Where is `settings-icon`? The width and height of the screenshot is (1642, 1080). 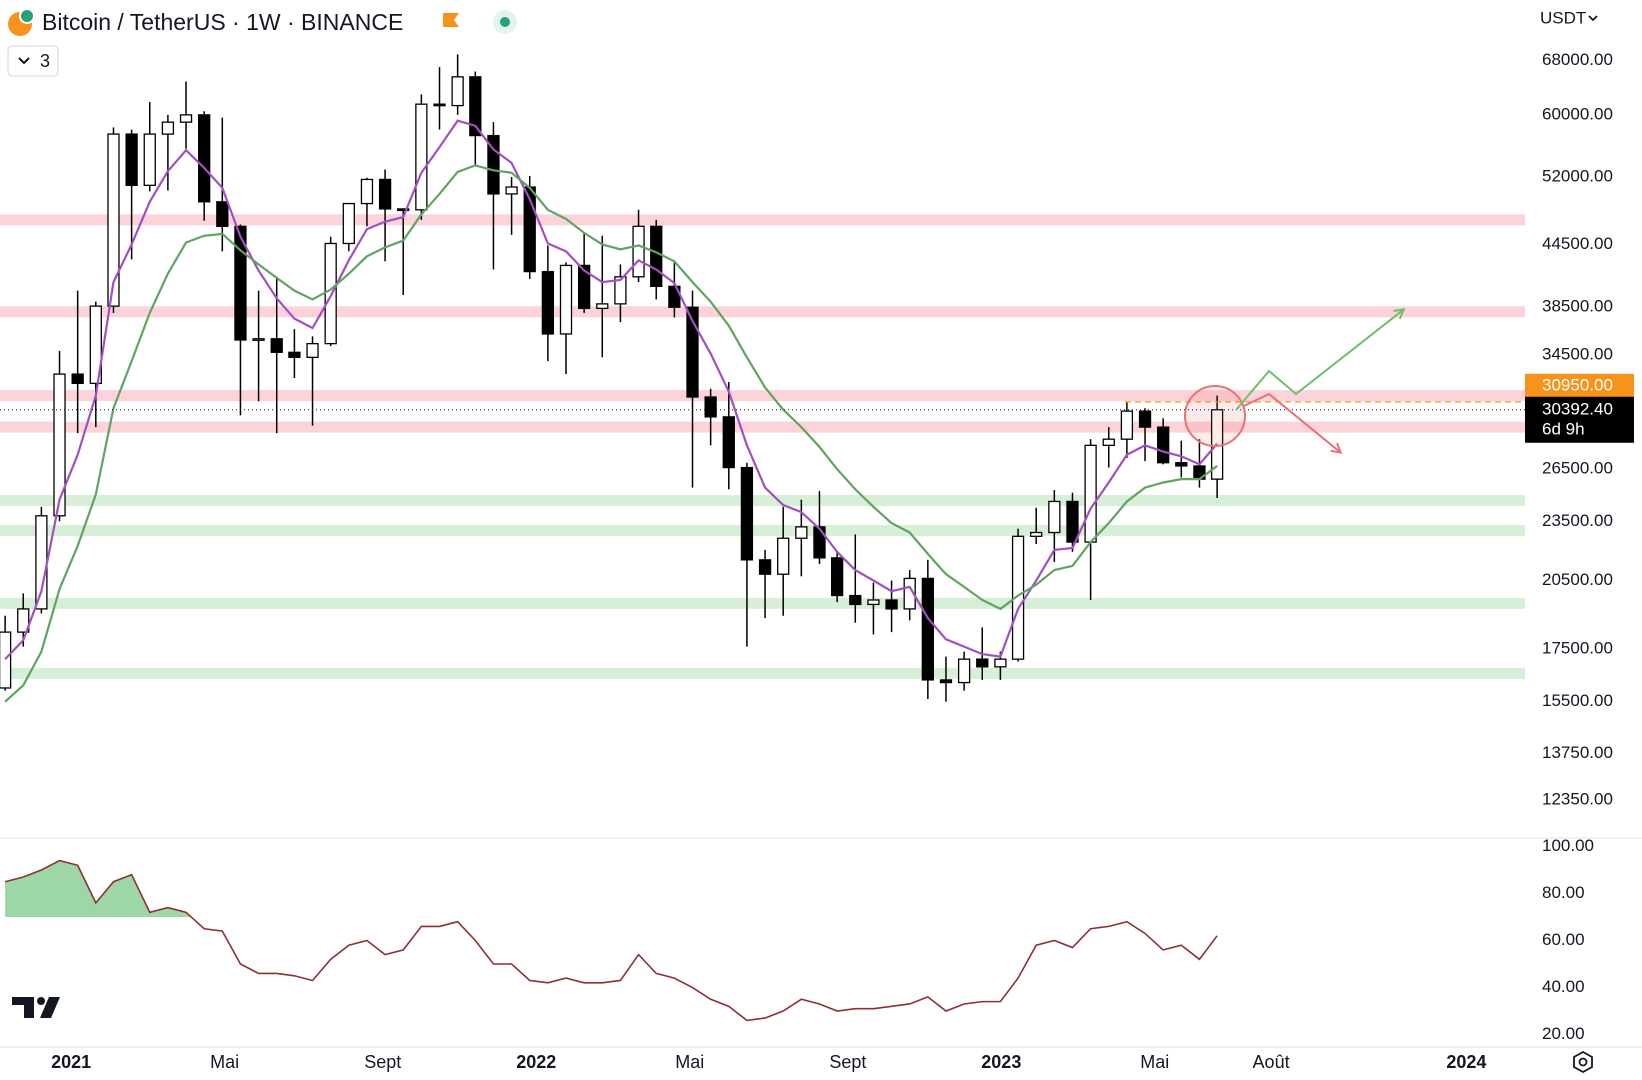 settings-icon is located at coordinates (1583, 1062).